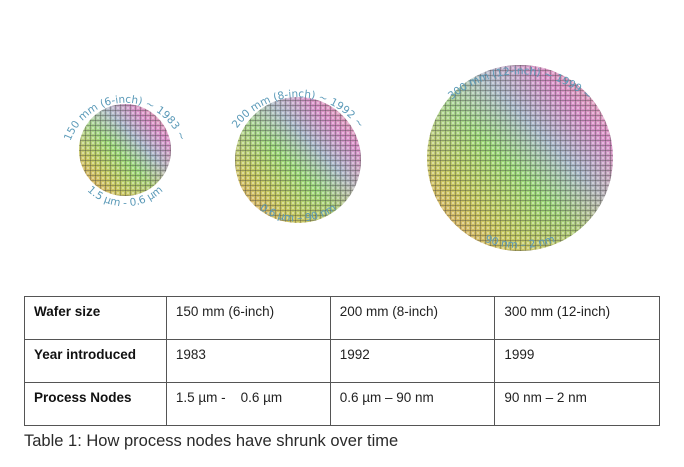 Image resolution: width=684 pixels, height=467 pixels. I want to click on table-cell: 1992, so click(412, 361).